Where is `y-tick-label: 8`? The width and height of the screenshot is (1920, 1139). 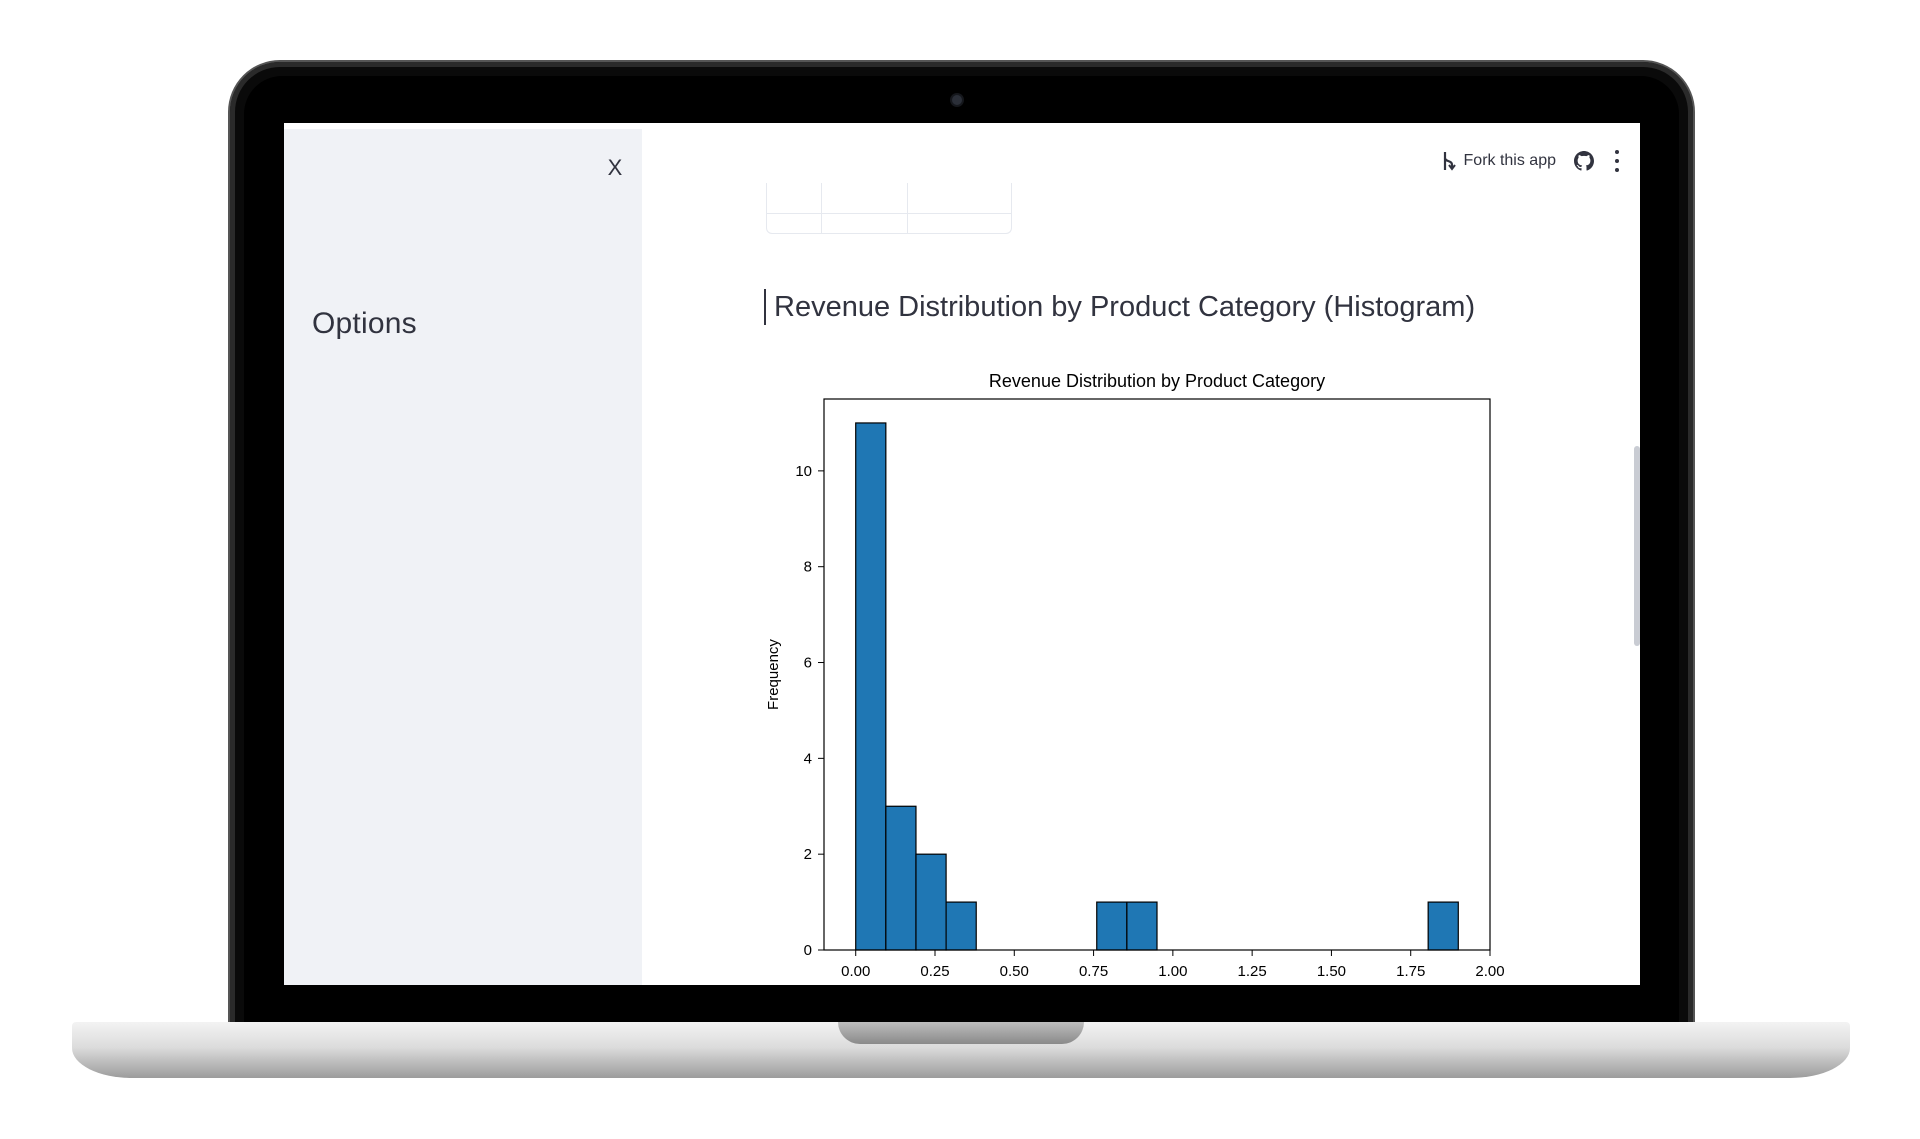
y-tick-label: 8 is located at coordinates (808, 567).